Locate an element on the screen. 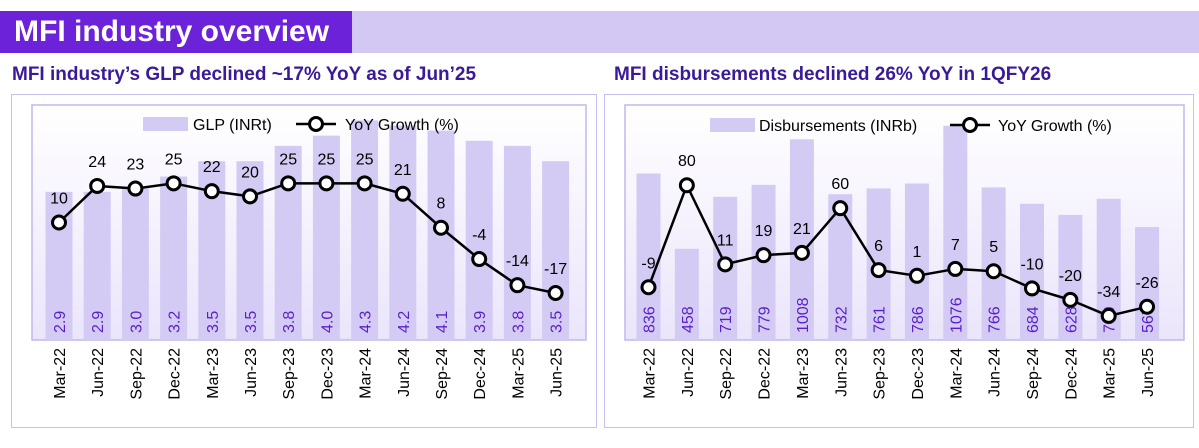  yoy-growth-label: 23 is located at coordinates (136, 165).